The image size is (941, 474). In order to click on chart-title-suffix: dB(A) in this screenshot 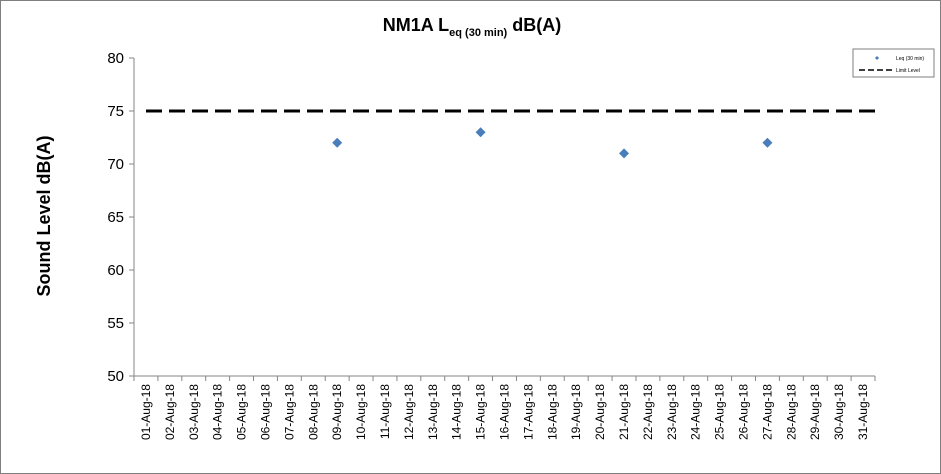, I will do `click(534, 25)`.